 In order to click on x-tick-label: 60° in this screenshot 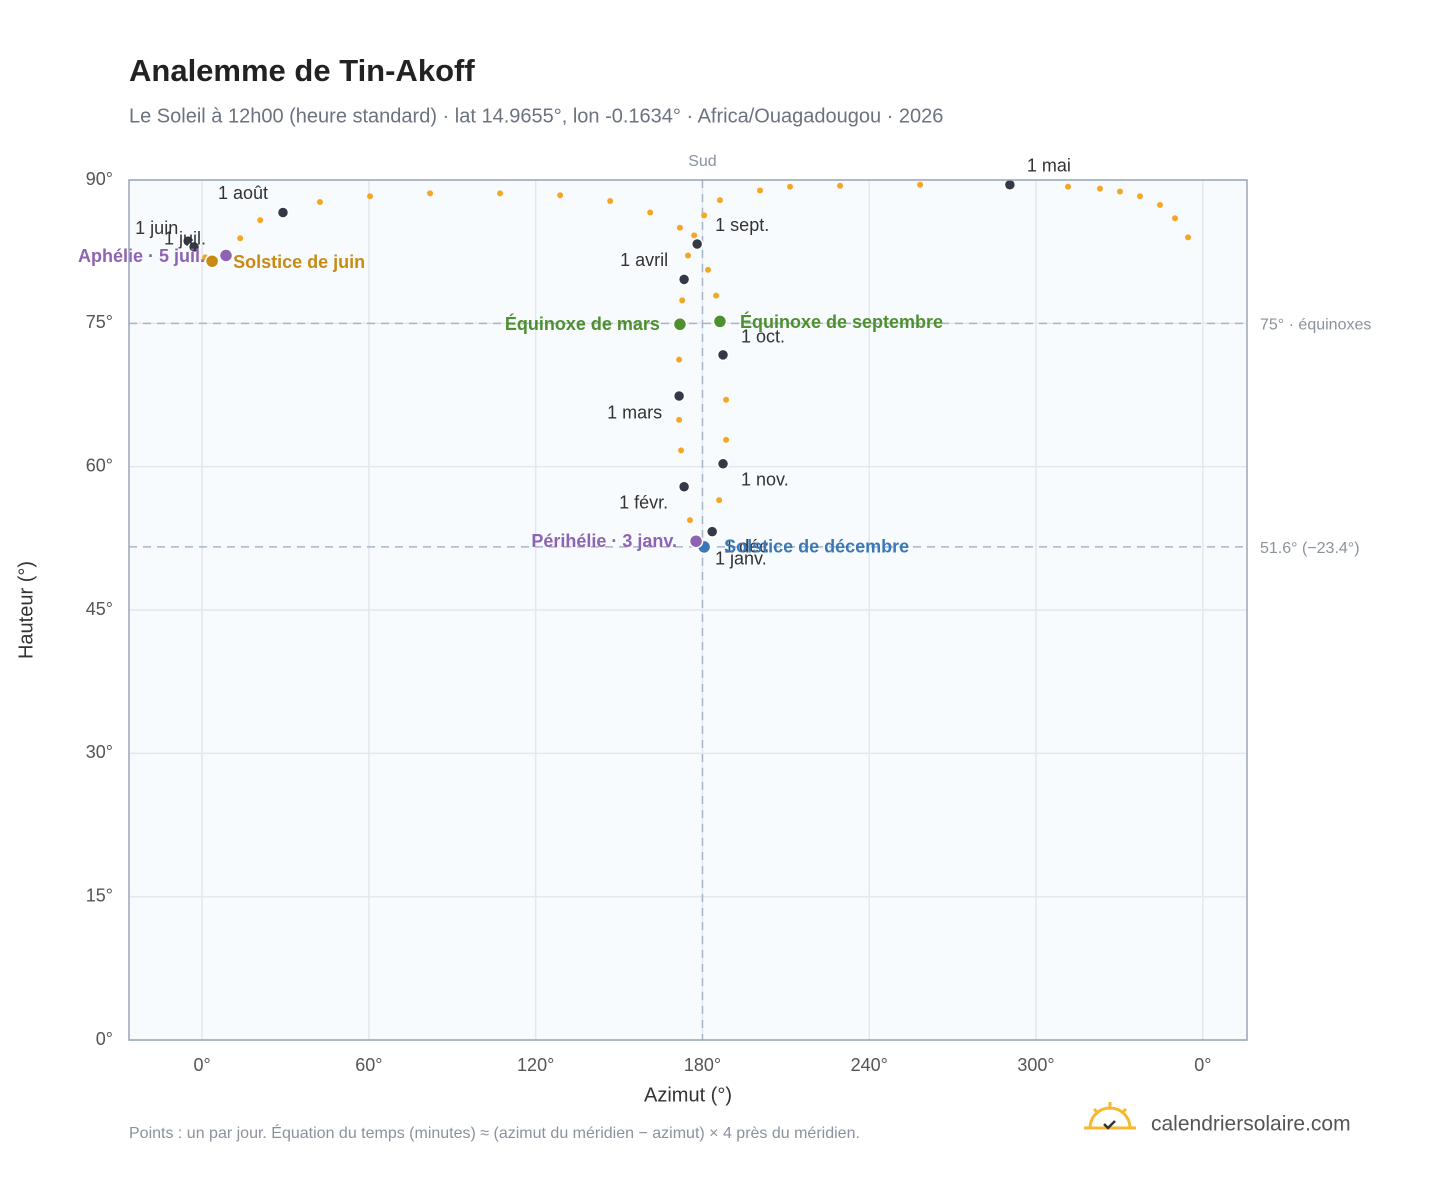, I will do `click(368, 1065)`.